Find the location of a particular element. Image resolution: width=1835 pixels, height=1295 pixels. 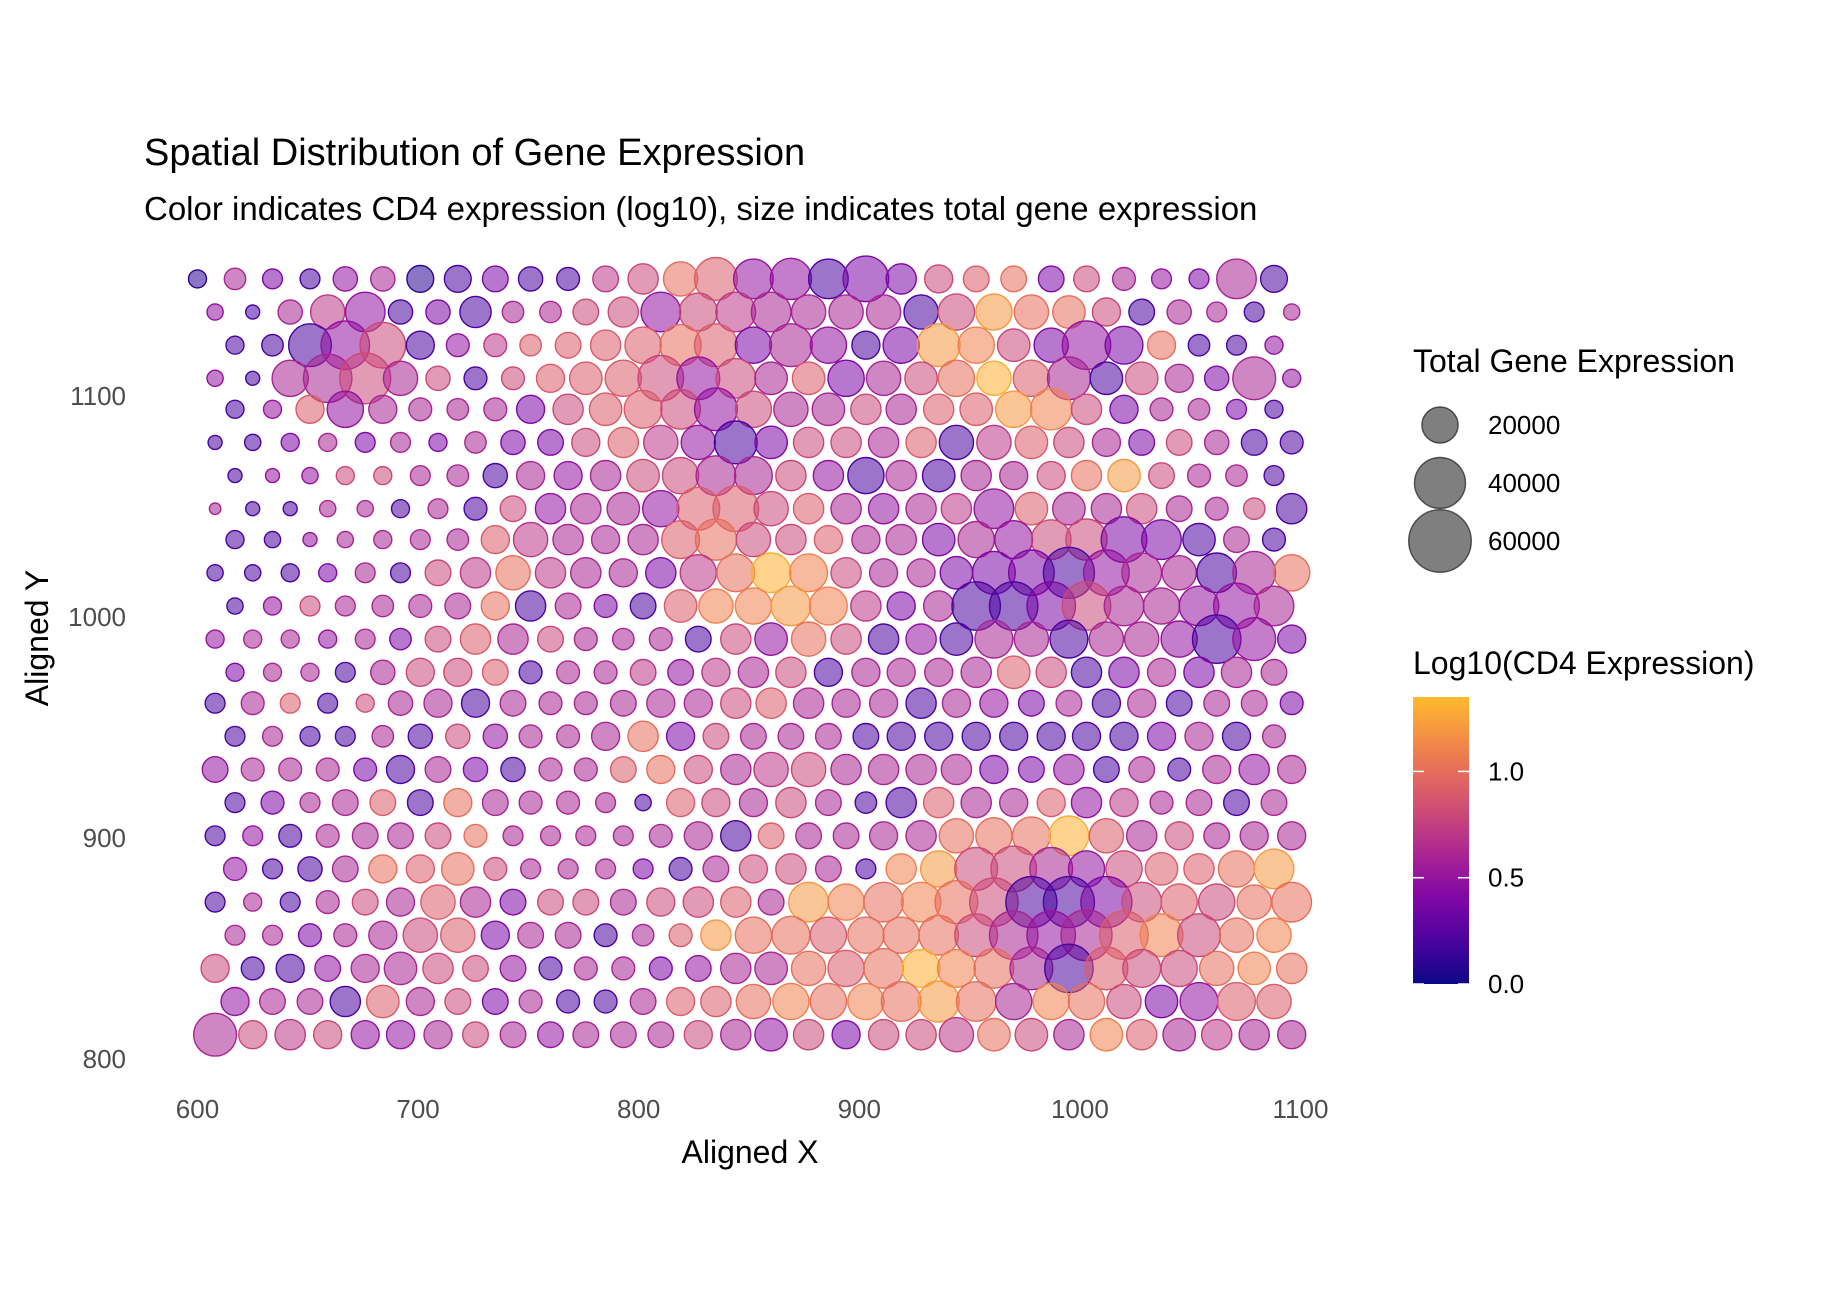

size-legend: Total Gene Expression 200004000060000 is located at coordinates (1572, 457).